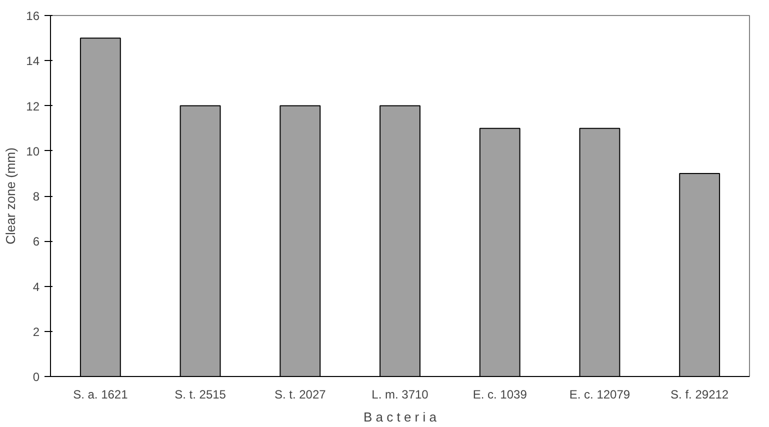 This screenshot has height=427, width=769. Describe the element at coordinates (400, 395) in the screenshot. I see `x-tick-label: L. m. 3710` at that location.